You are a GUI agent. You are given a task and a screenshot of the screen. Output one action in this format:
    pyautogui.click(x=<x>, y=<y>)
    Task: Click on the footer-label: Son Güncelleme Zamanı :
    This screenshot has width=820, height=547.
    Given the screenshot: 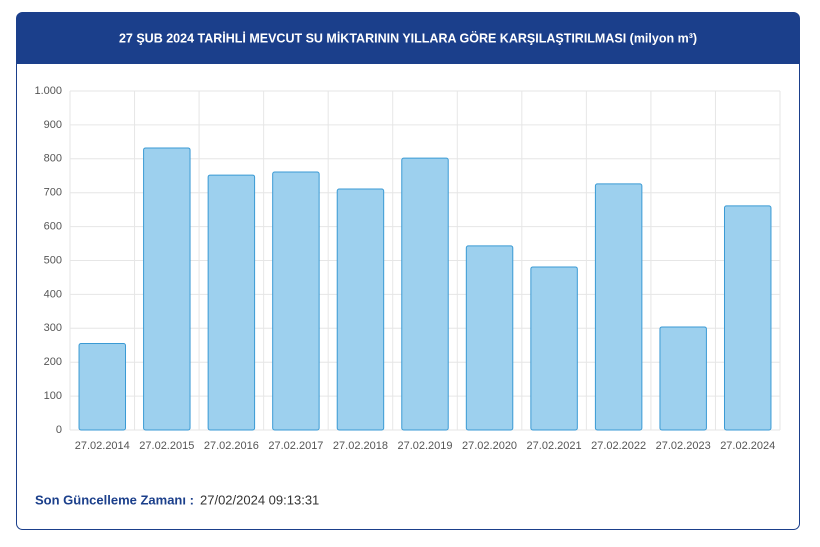 What is the action you would take?
    pyautogui.click(x=114, y=499)
    